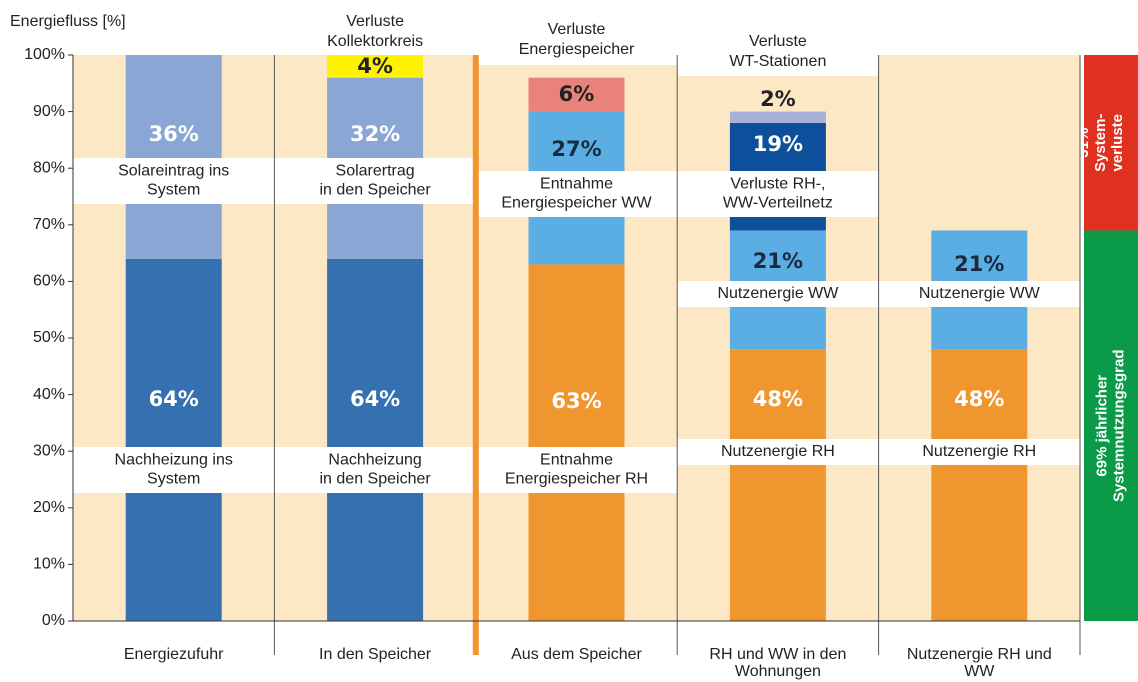  Describe the element at coordinates (49, 507) in the screenshot. I see `y-tick-label: 20%` at that location.